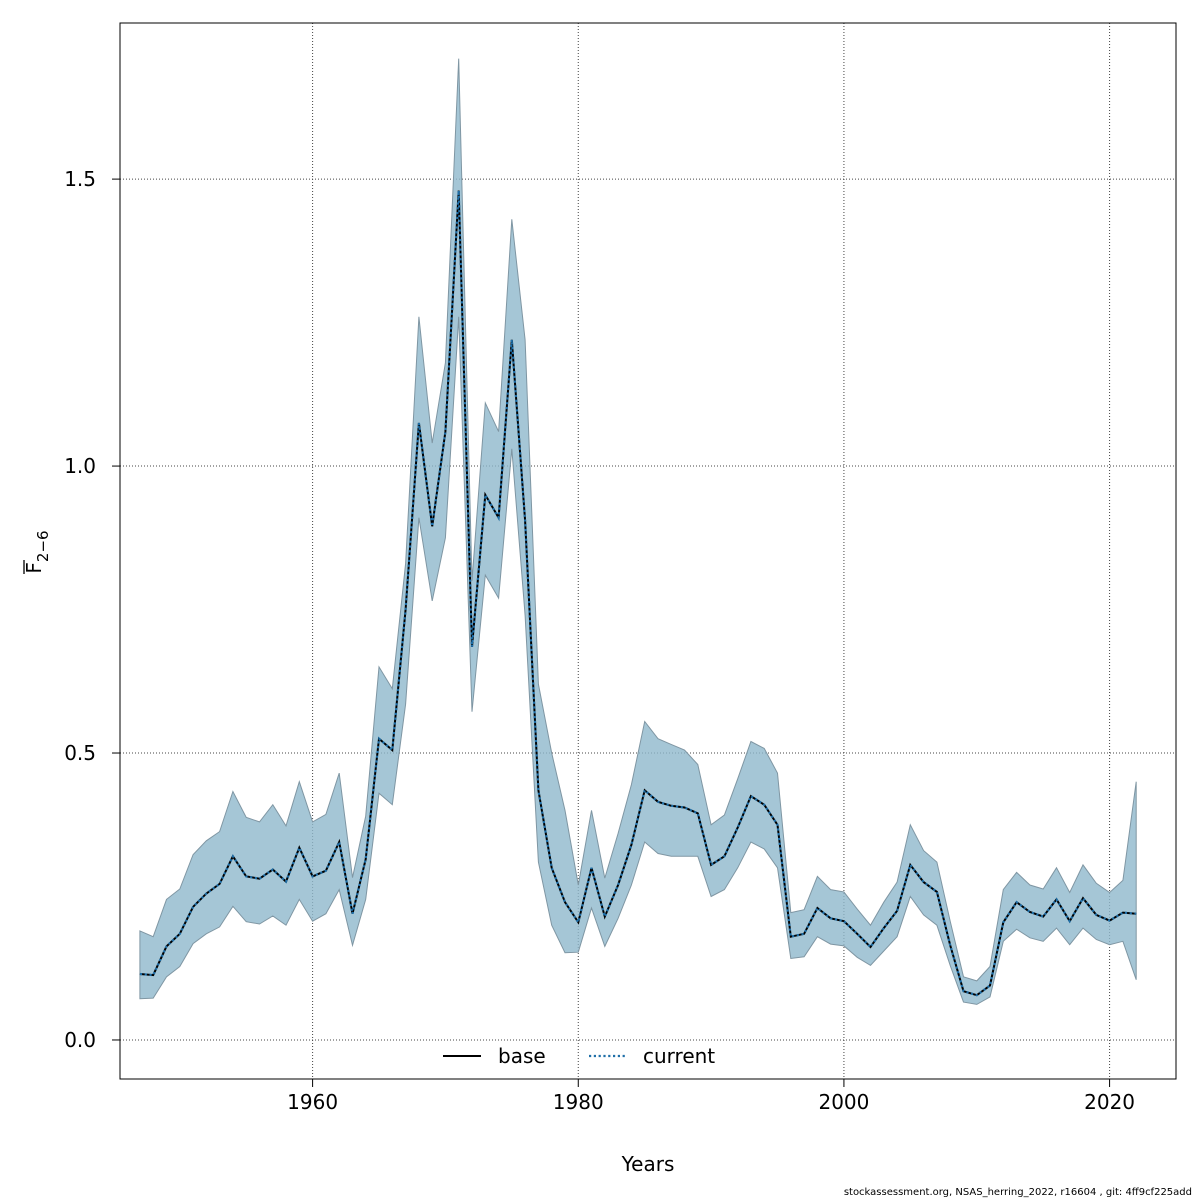 The width and height of the screenshot is (1200, 1200). What do you see at coordinates (711, 1096) in the screenshot?
I see `x-axis: 1960 1980 2000 2020` at bounding box center [711, 1096].